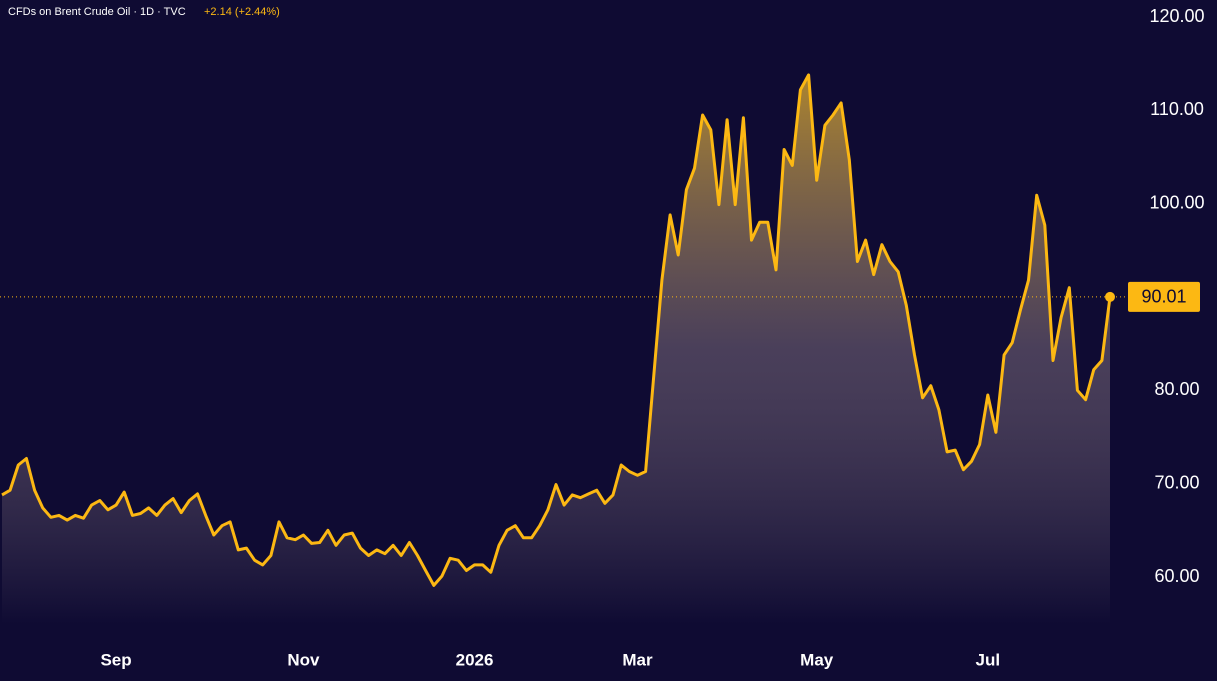  What do you see at coordinates (475, 659) in the screenshot?
I see `x-tick-label: 2026` at bounding box center [475, 659].